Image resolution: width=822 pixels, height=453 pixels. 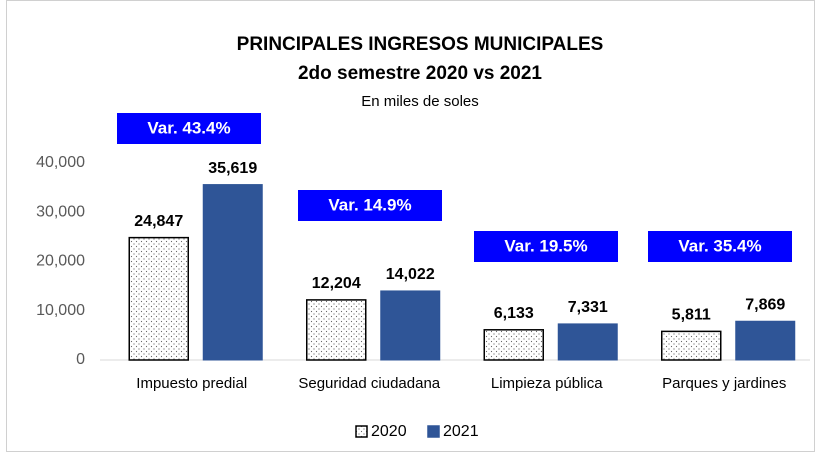 I want to click on annotation: Var. 19.5%, so click(x=545, y=245).